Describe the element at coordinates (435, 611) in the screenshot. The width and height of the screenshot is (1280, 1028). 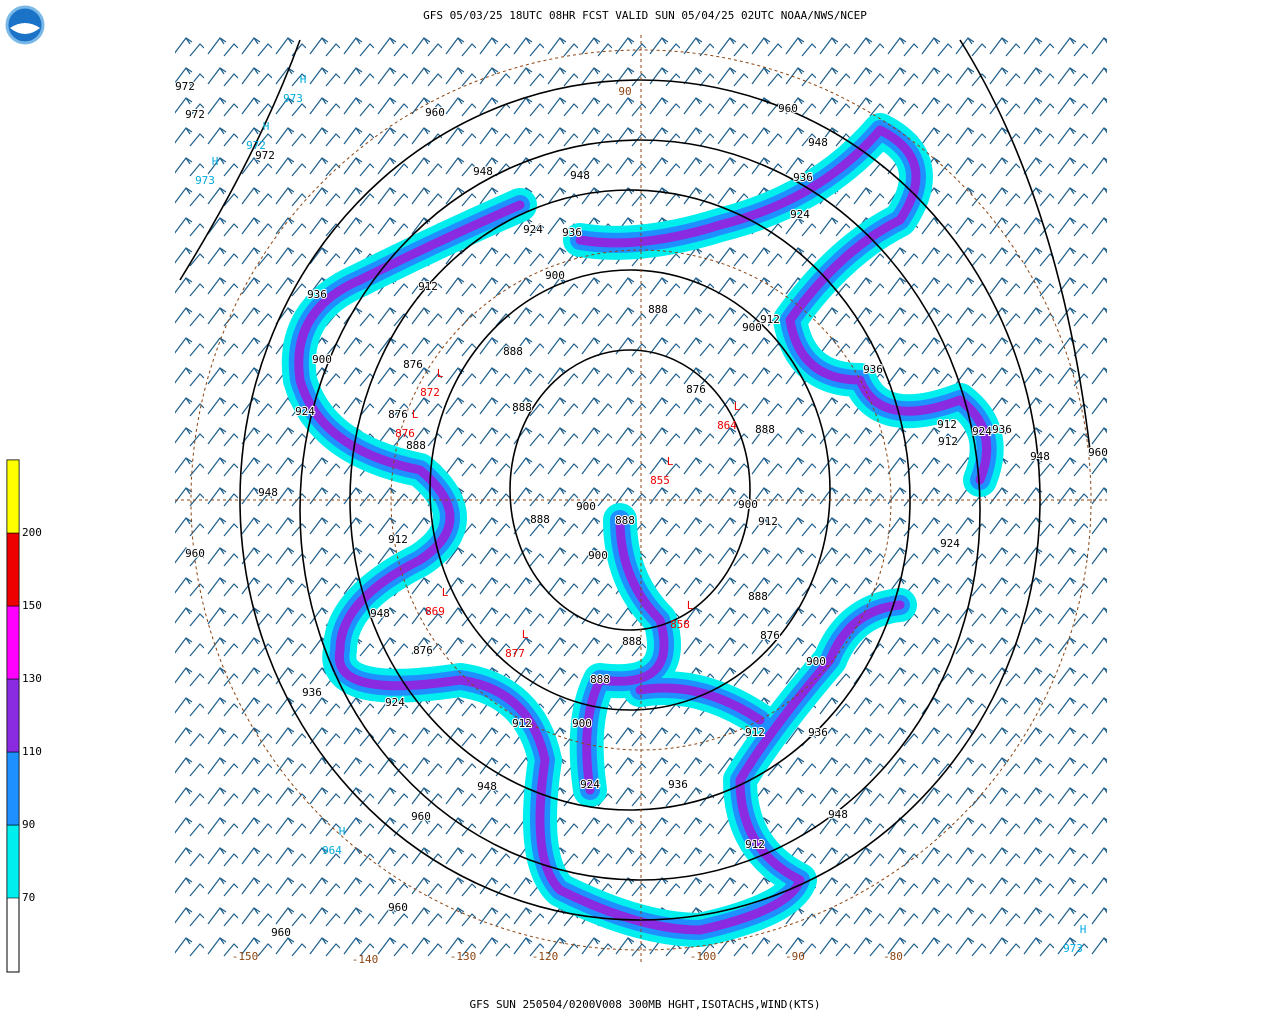
I see `low-value: 869` at that location.